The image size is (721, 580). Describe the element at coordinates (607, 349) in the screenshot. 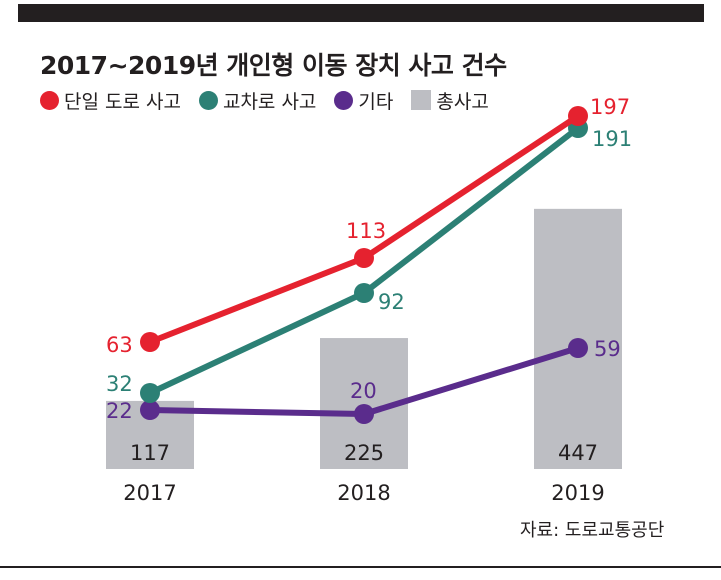

I see `data-label-other-2019: 59` at that location.